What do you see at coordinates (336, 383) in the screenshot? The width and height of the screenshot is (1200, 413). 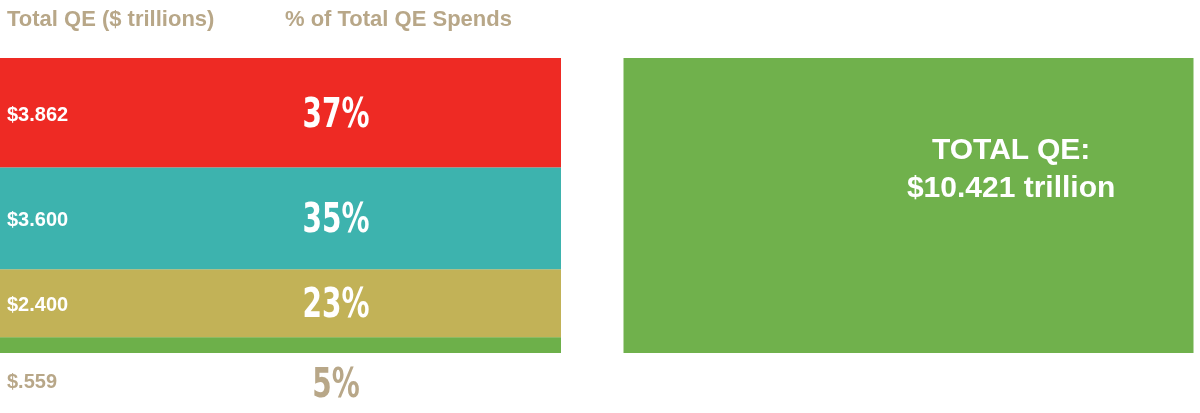 I see `text: 5%` at bounding box center [336, 383].